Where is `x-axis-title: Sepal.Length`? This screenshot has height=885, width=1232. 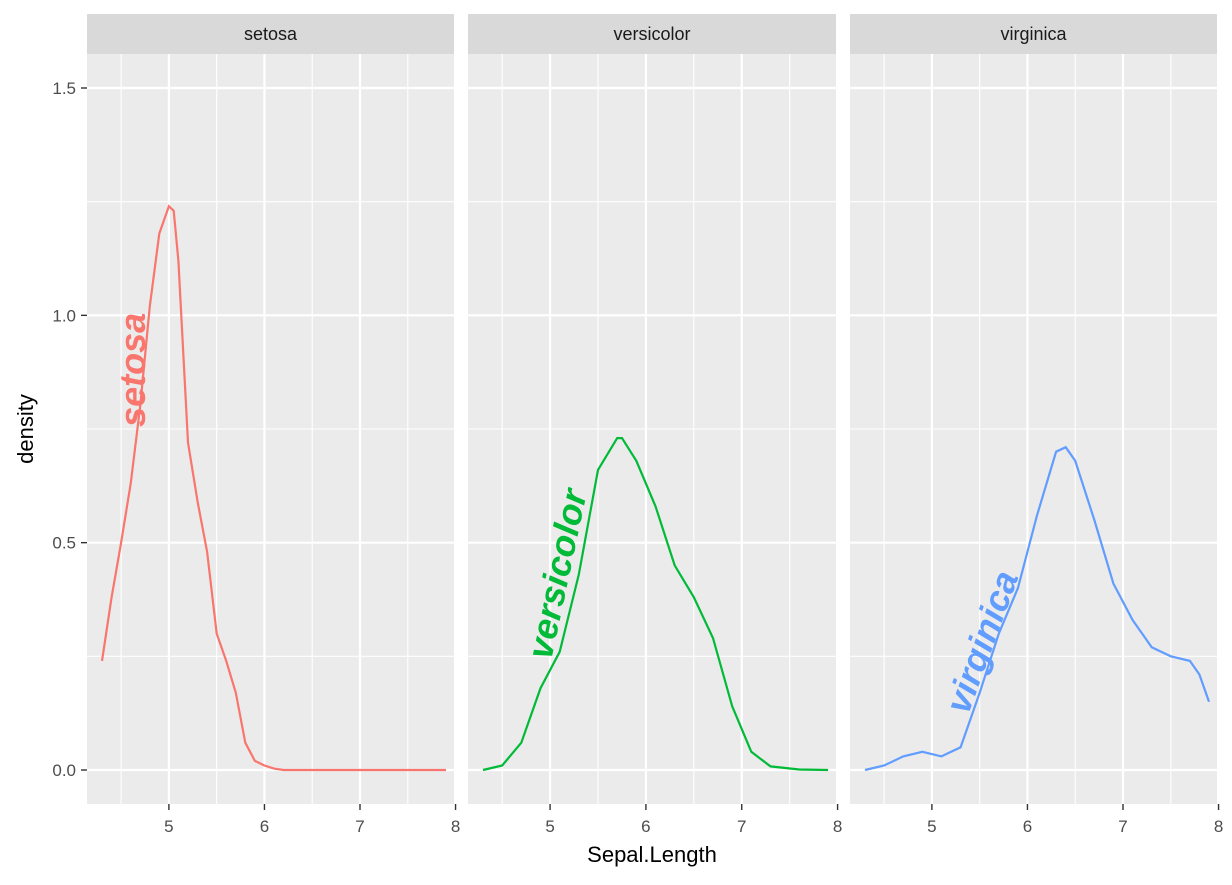 x-axis-title: Sepal.Length is located at coordinates (652, 854).